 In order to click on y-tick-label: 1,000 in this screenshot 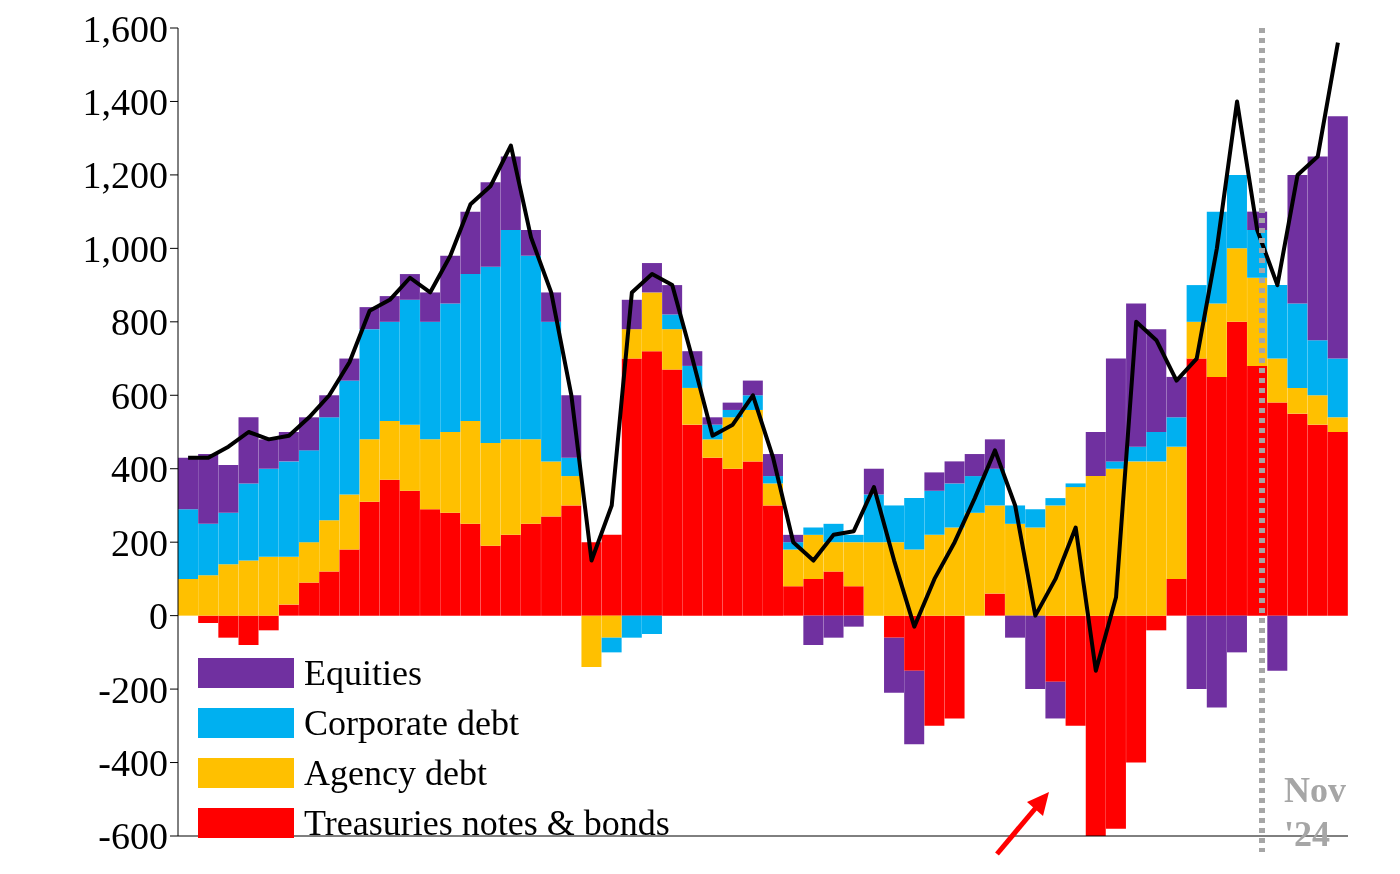, I will do `click(125, 248)`.